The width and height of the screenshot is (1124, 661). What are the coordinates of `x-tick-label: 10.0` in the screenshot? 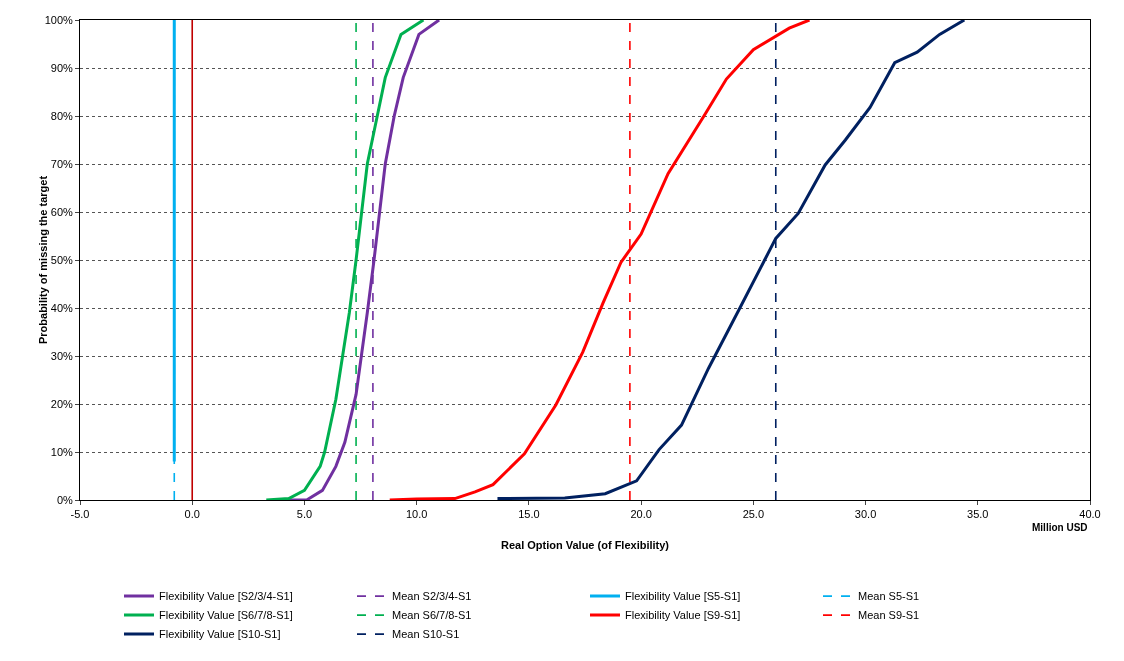 It's located at (416, 514).